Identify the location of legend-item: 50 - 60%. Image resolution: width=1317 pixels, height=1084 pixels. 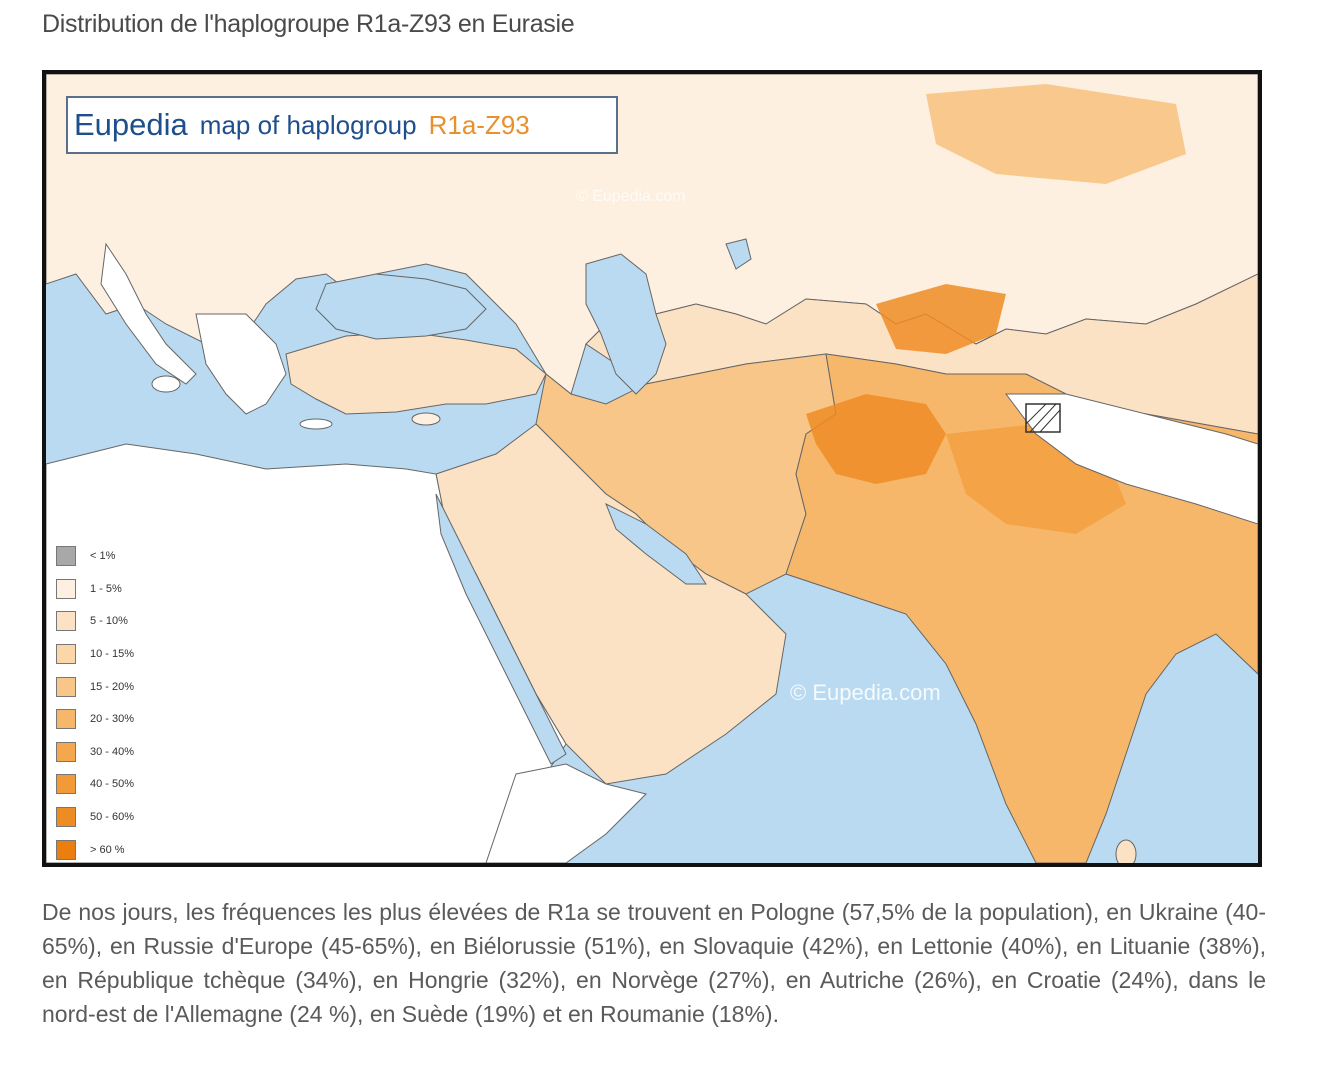
(111, 817).